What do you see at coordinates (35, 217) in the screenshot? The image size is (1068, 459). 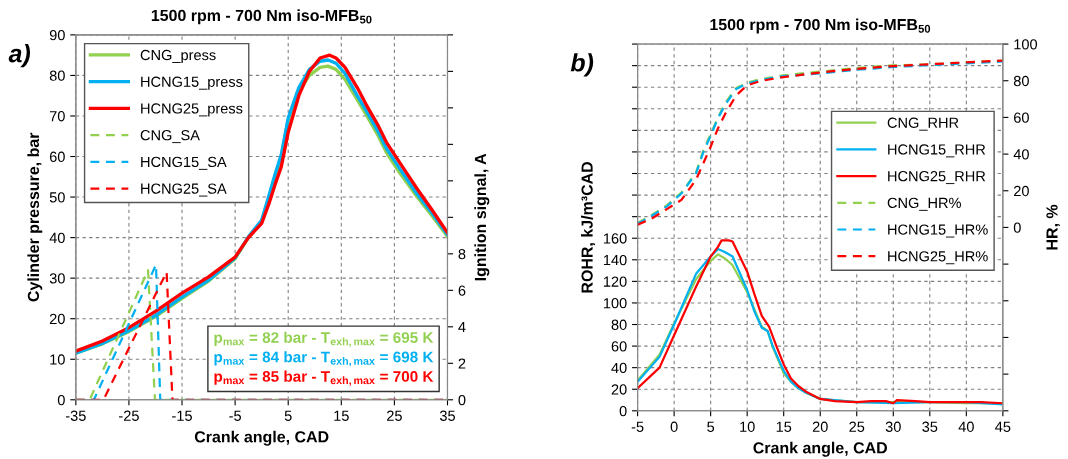 I see `y-axis-title: Cylinder pressure, bar` at bounding box center [35, 217].